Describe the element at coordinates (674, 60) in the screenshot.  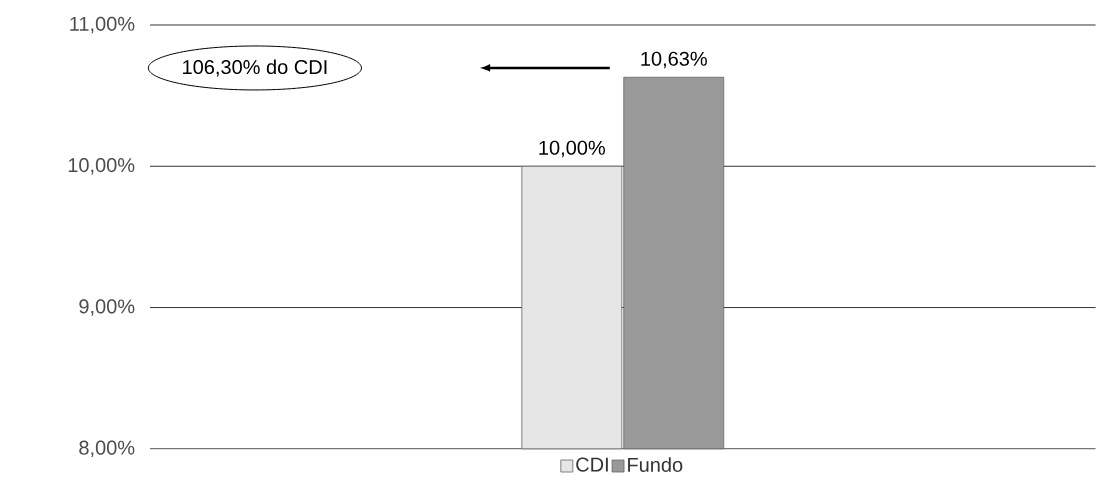
I see `data-label: 10,63%` at that location.